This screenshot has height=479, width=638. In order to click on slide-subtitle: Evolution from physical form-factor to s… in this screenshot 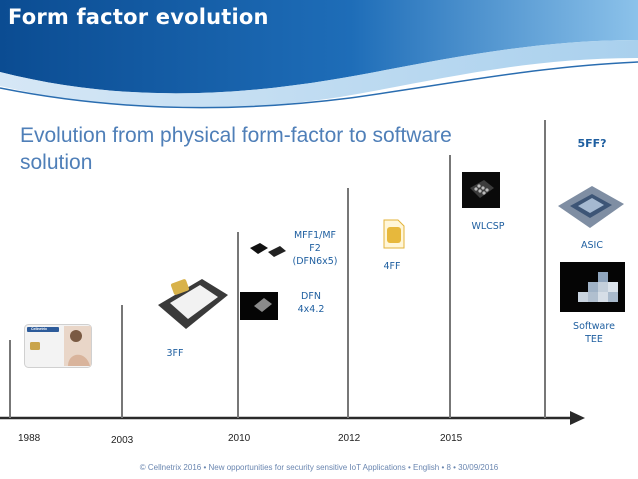, I will do `click(236, 149)`.